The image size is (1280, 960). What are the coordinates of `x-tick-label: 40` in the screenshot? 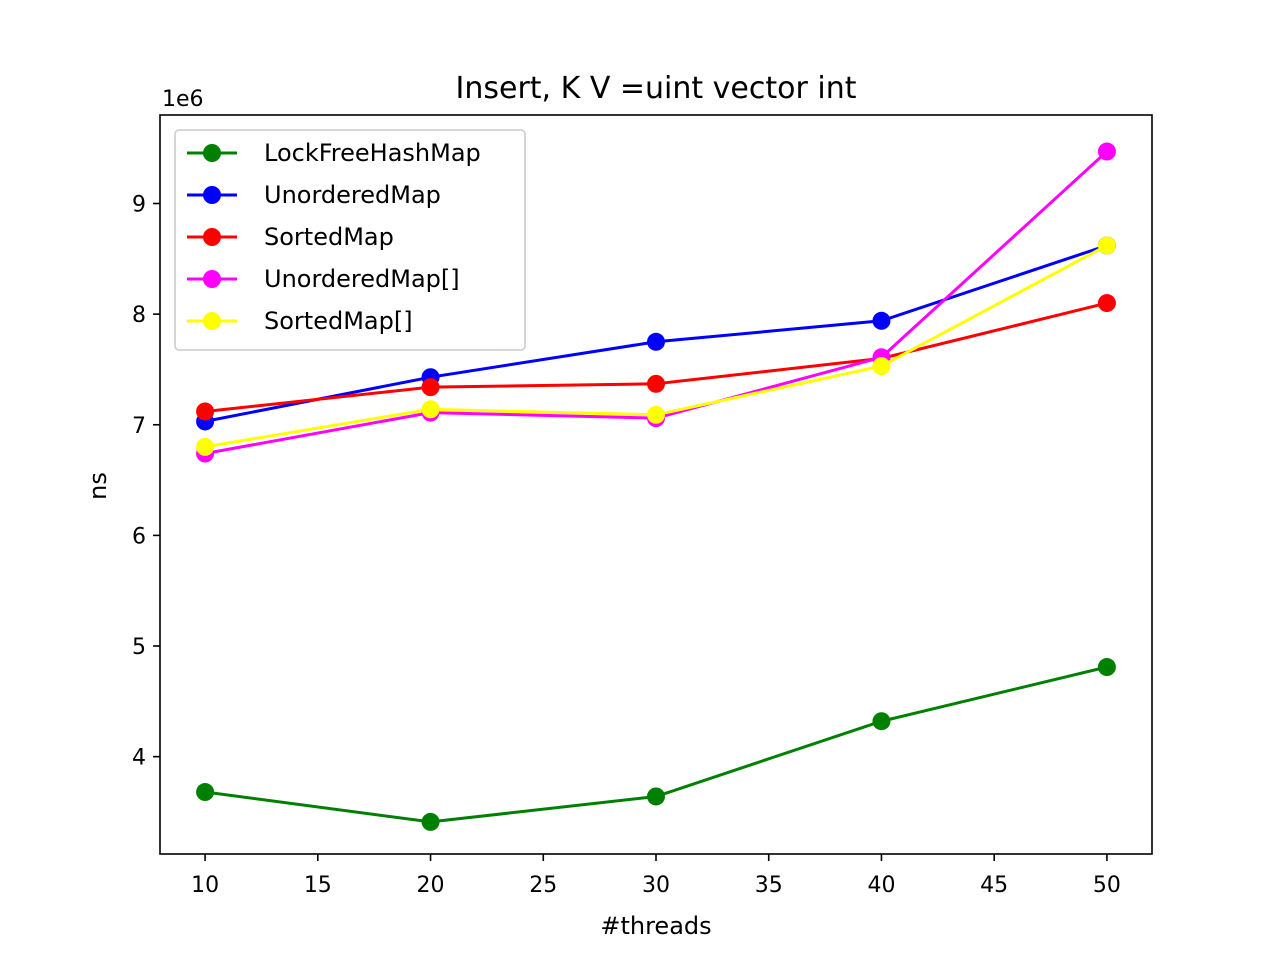 It's located at (881, 885).